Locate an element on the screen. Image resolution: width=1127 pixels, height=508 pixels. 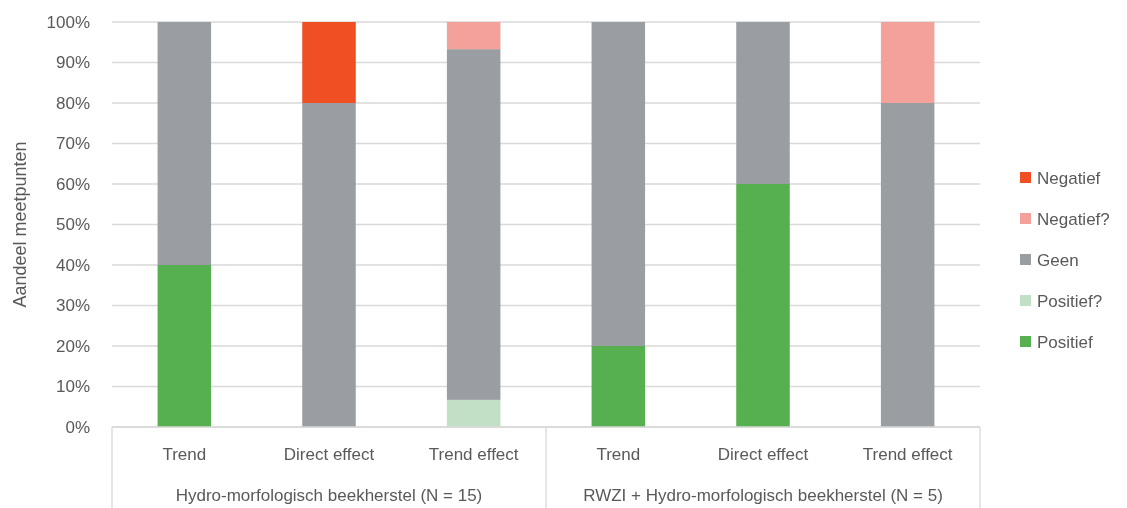
legend-label: Negatief? is located at coordinates (1073, 219).